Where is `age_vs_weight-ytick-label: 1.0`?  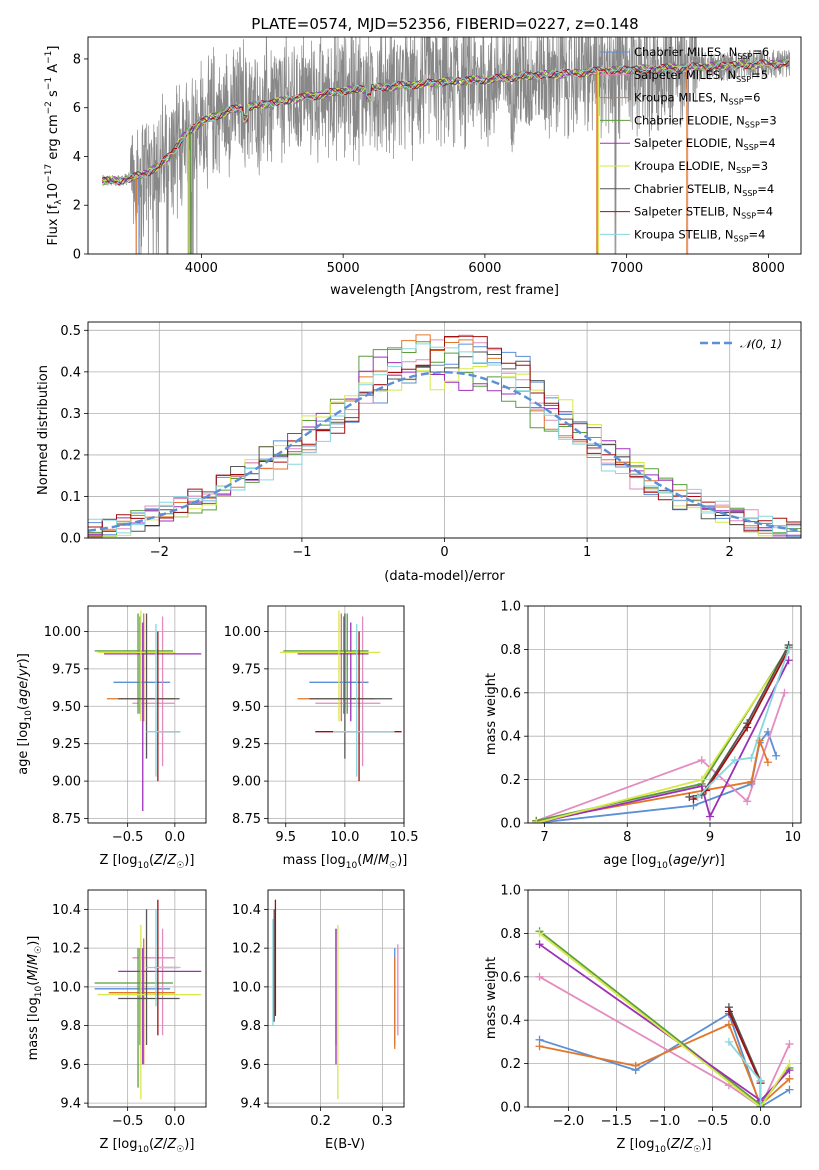
age_vs_weight-ytick-label: 1.0 is located at coordinates (510, 607).